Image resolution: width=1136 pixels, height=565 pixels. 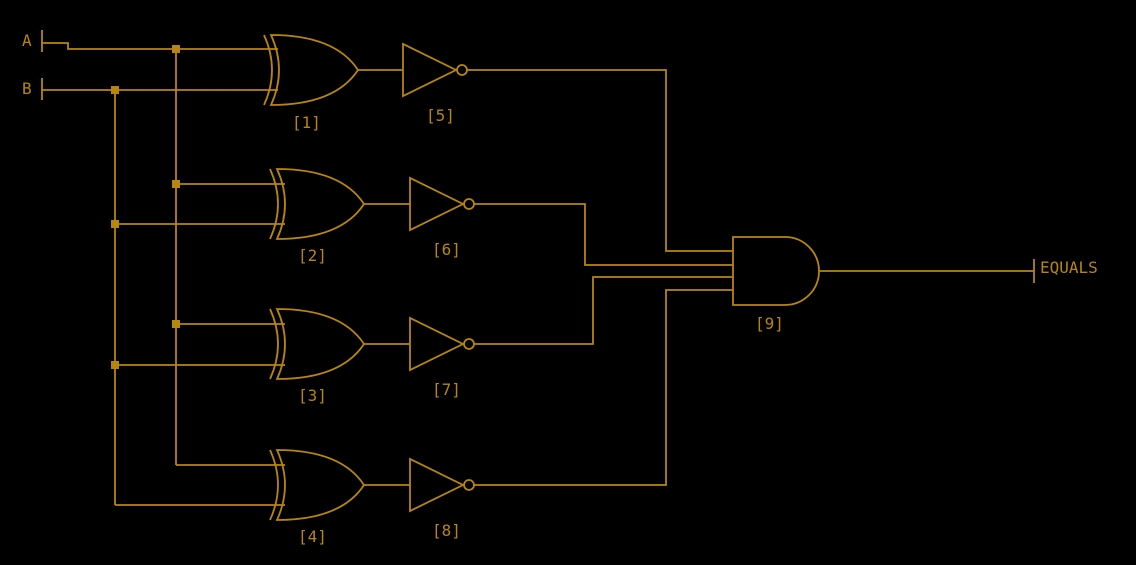 I want to click on wire-a-bus, so click(x=109, y=253).